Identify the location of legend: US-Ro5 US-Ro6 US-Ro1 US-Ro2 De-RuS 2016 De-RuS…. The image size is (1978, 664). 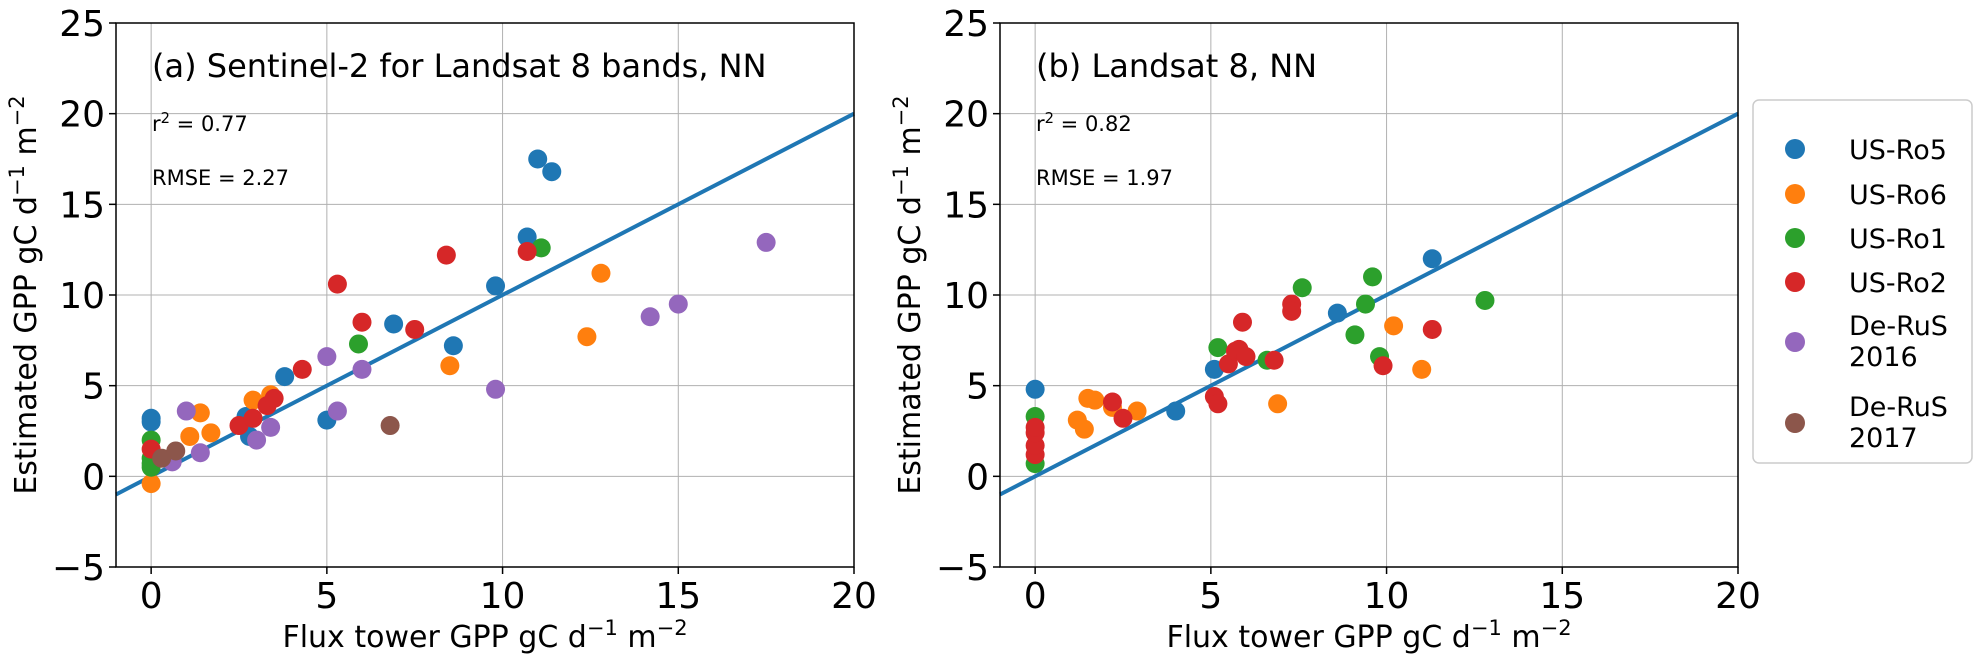
(1862, 281).